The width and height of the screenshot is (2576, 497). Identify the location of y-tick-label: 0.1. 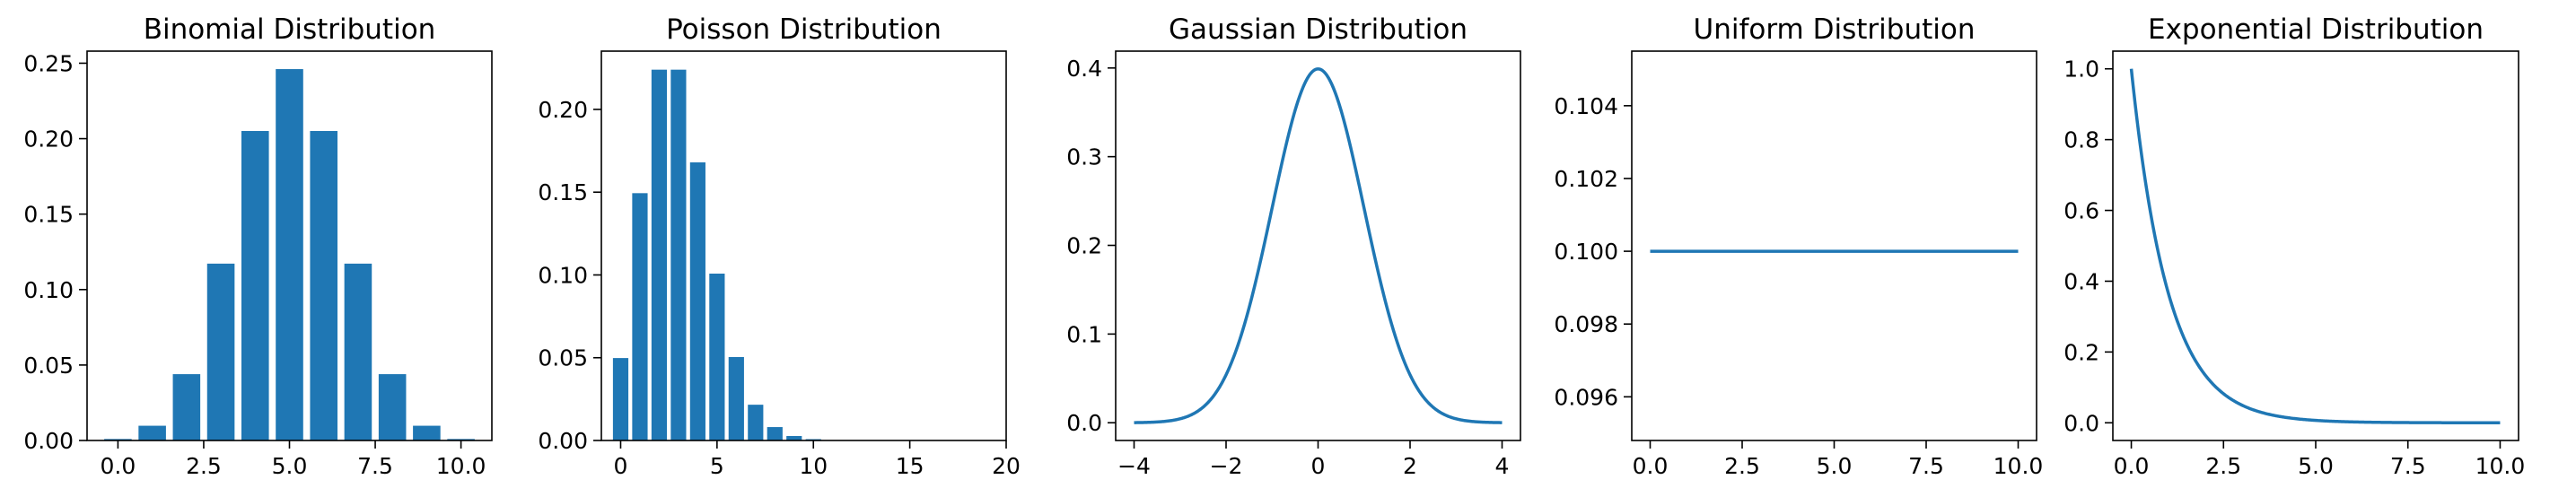
(1084, 334).